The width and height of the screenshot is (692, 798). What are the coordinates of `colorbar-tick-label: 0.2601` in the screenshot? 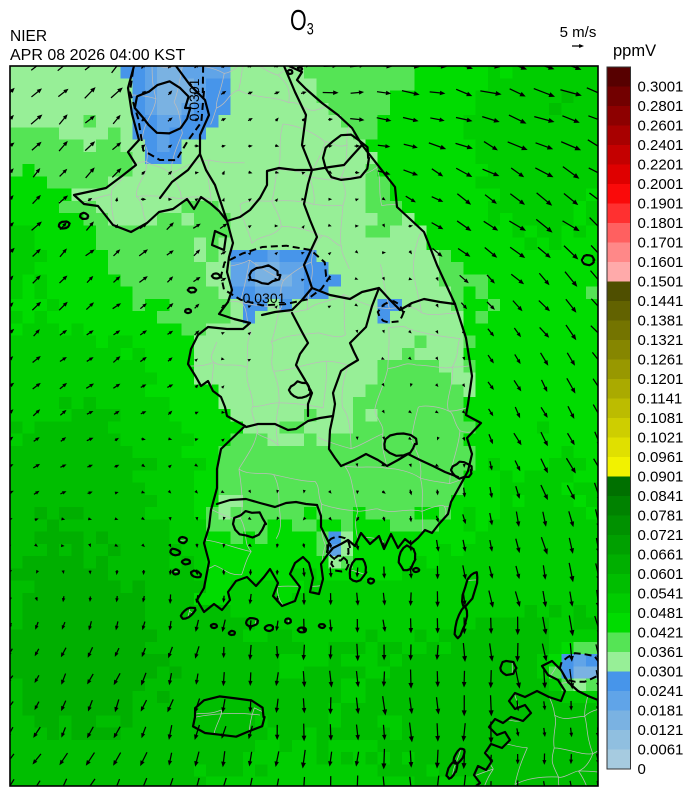 It's located at (661, 126).